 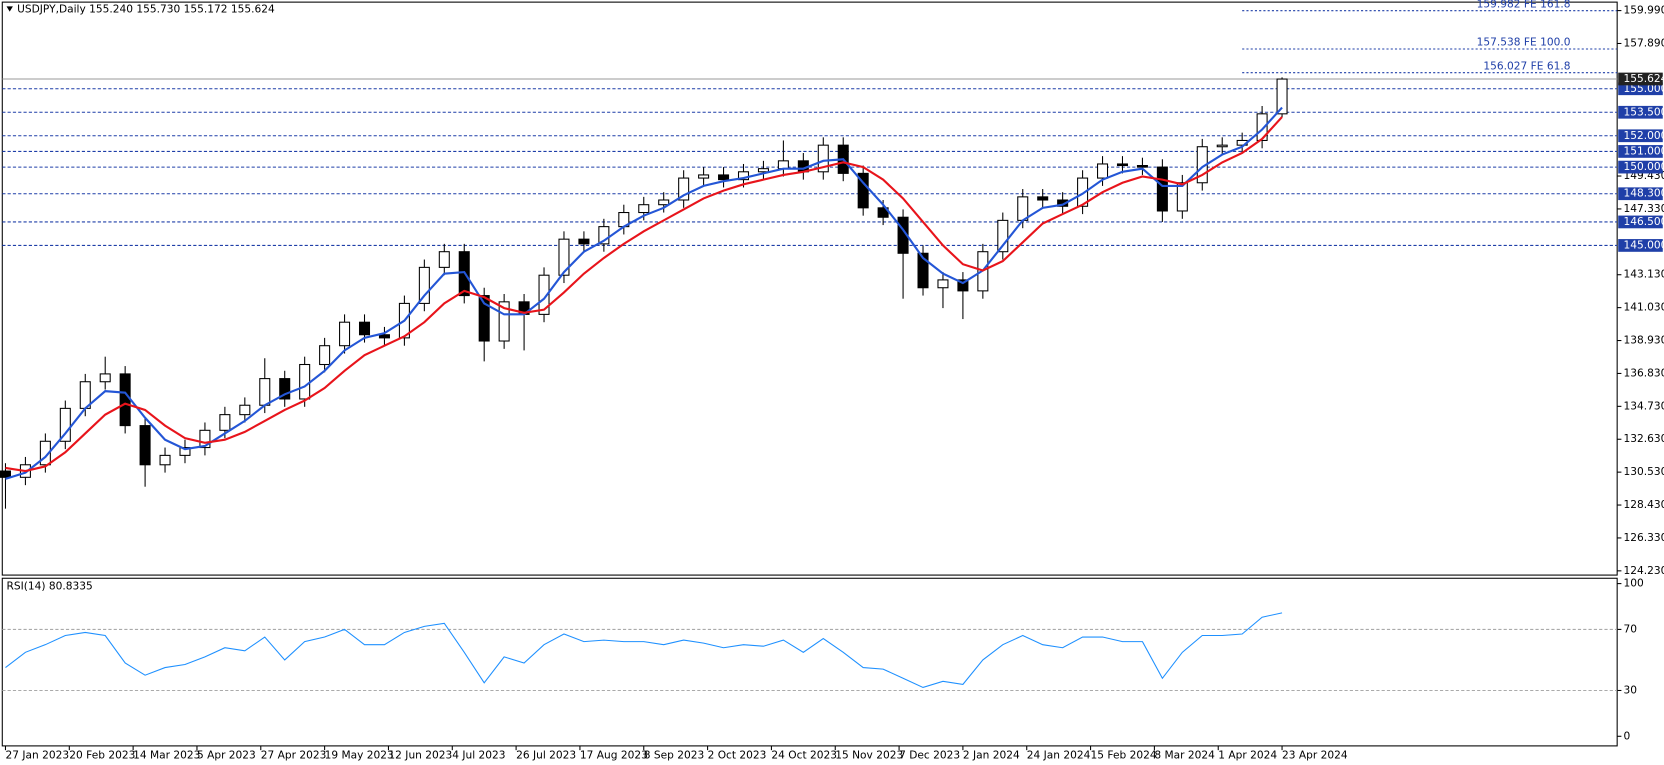 I want to click on x-tick-label: 24 Oct 2023, so click(x=804, y=754).